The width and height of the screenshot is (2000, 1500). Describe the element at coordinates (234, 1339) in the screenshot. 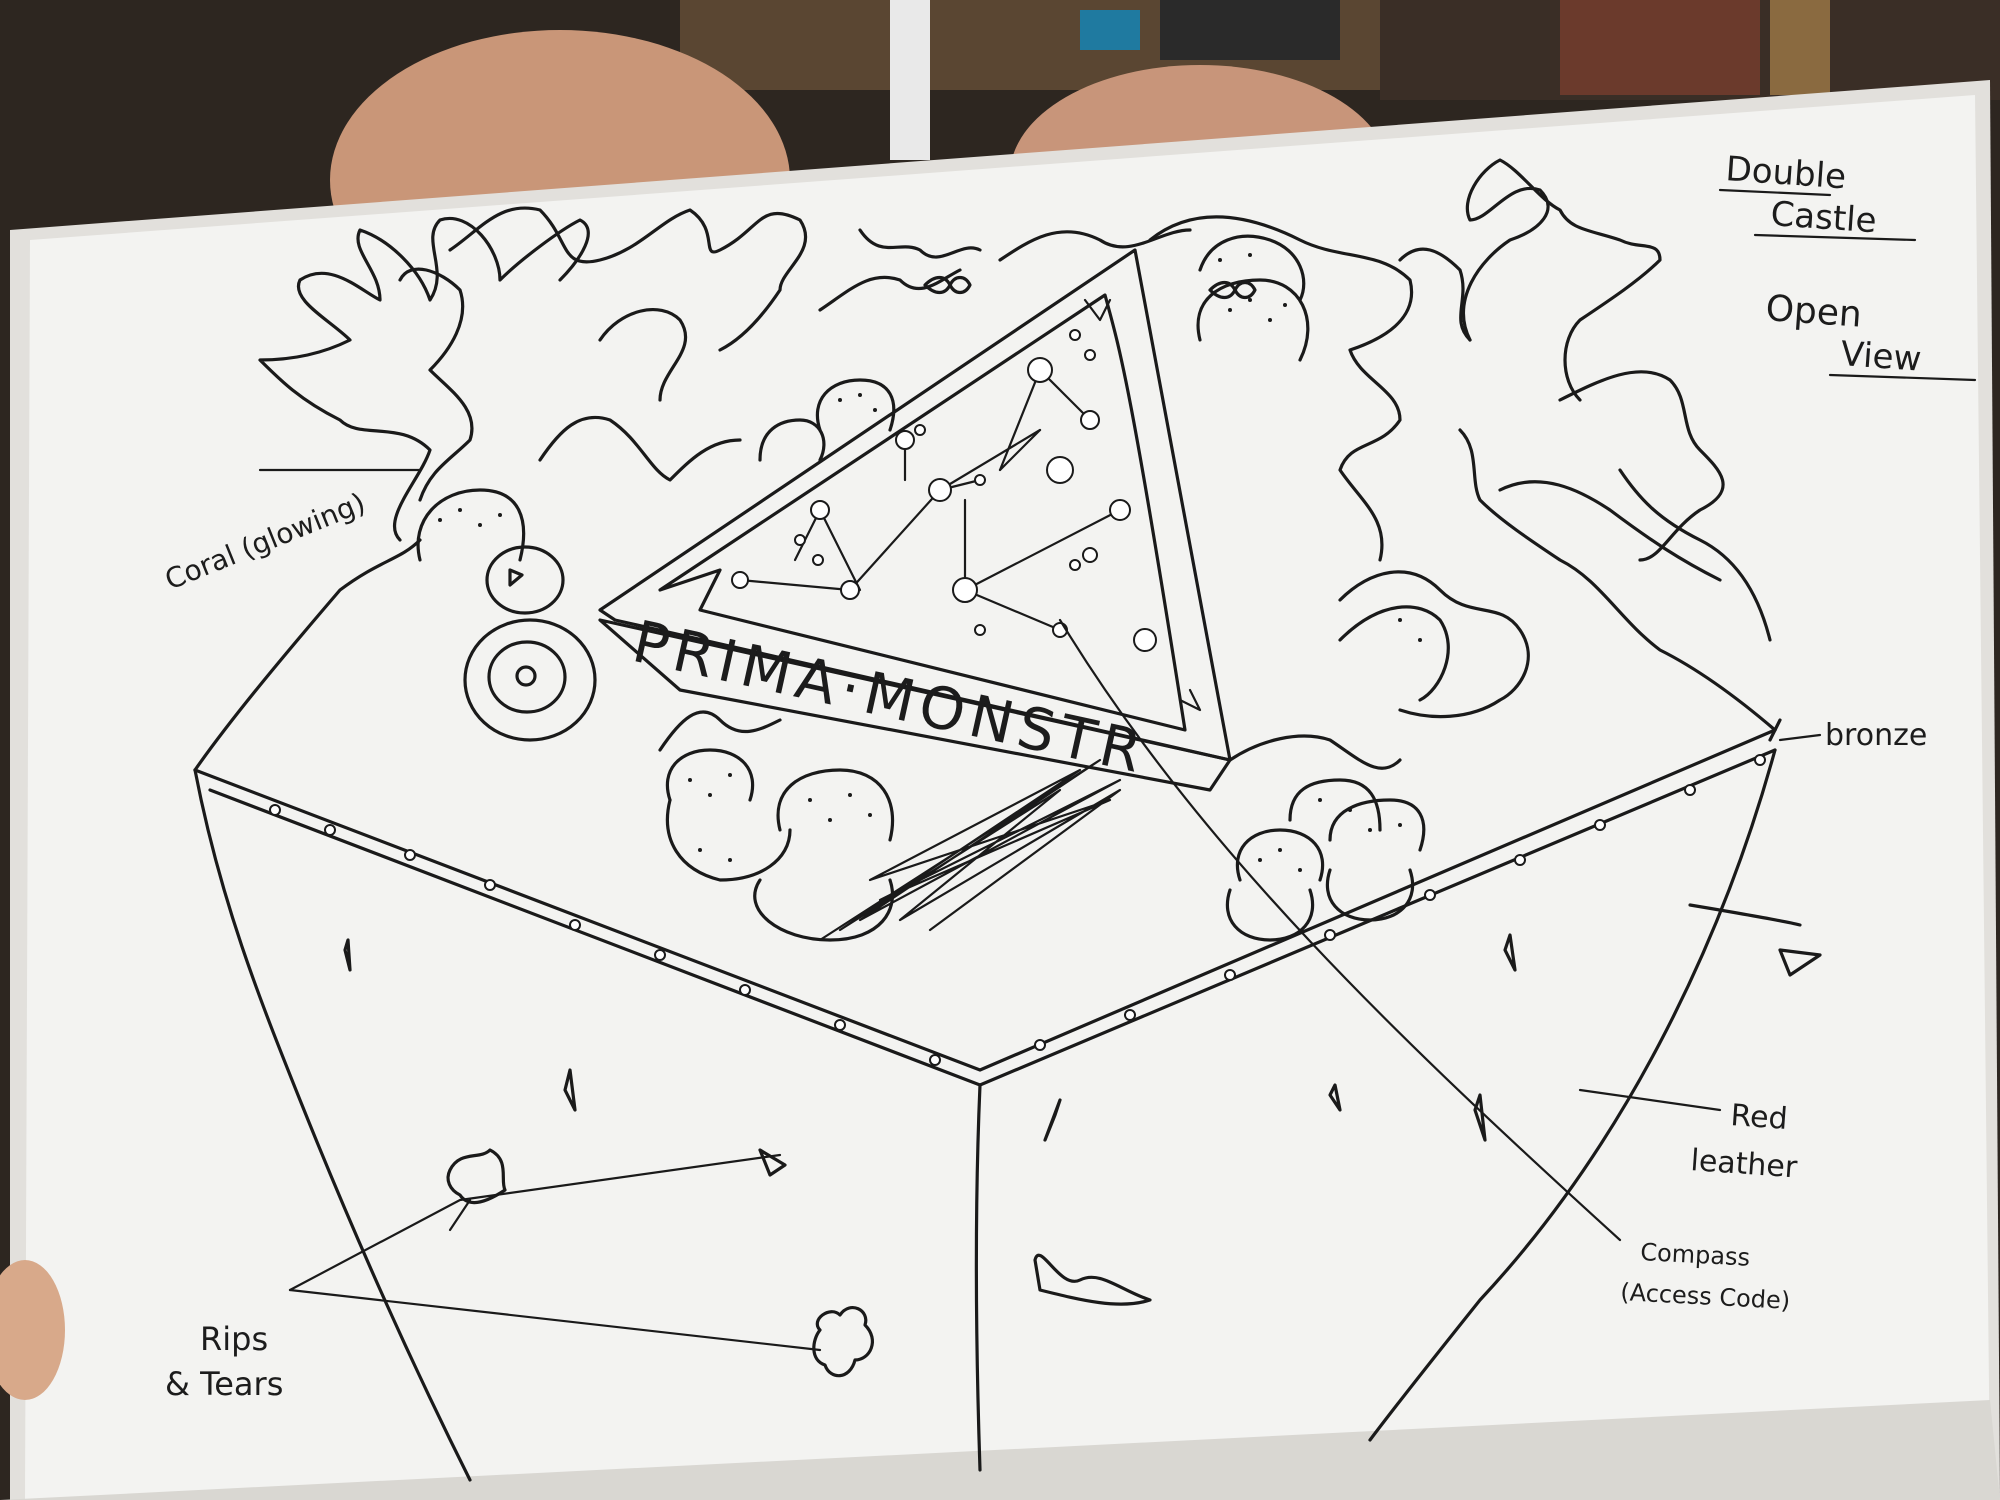

I see `label-rips-1: Rips` at that location.